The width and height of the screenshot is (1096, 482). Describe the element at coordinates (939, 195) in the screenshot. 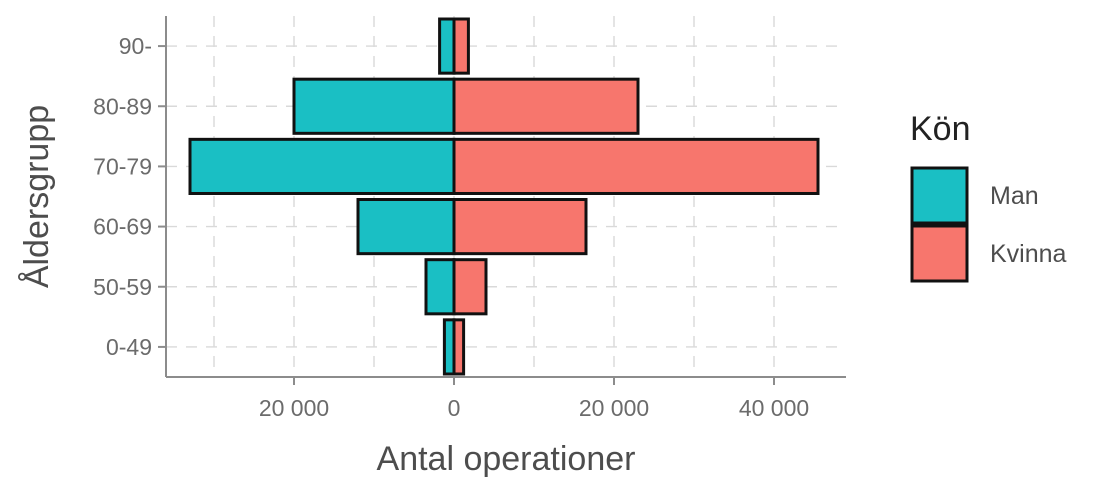

I see `legend-swatch-man` at that location.